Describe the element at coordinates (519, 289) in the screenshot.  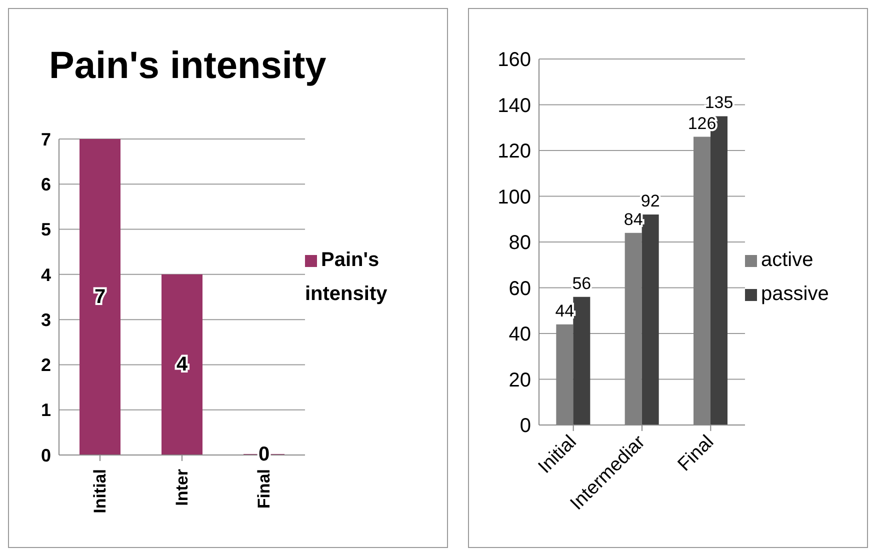
I see `y-tick-label: 60` at that location.